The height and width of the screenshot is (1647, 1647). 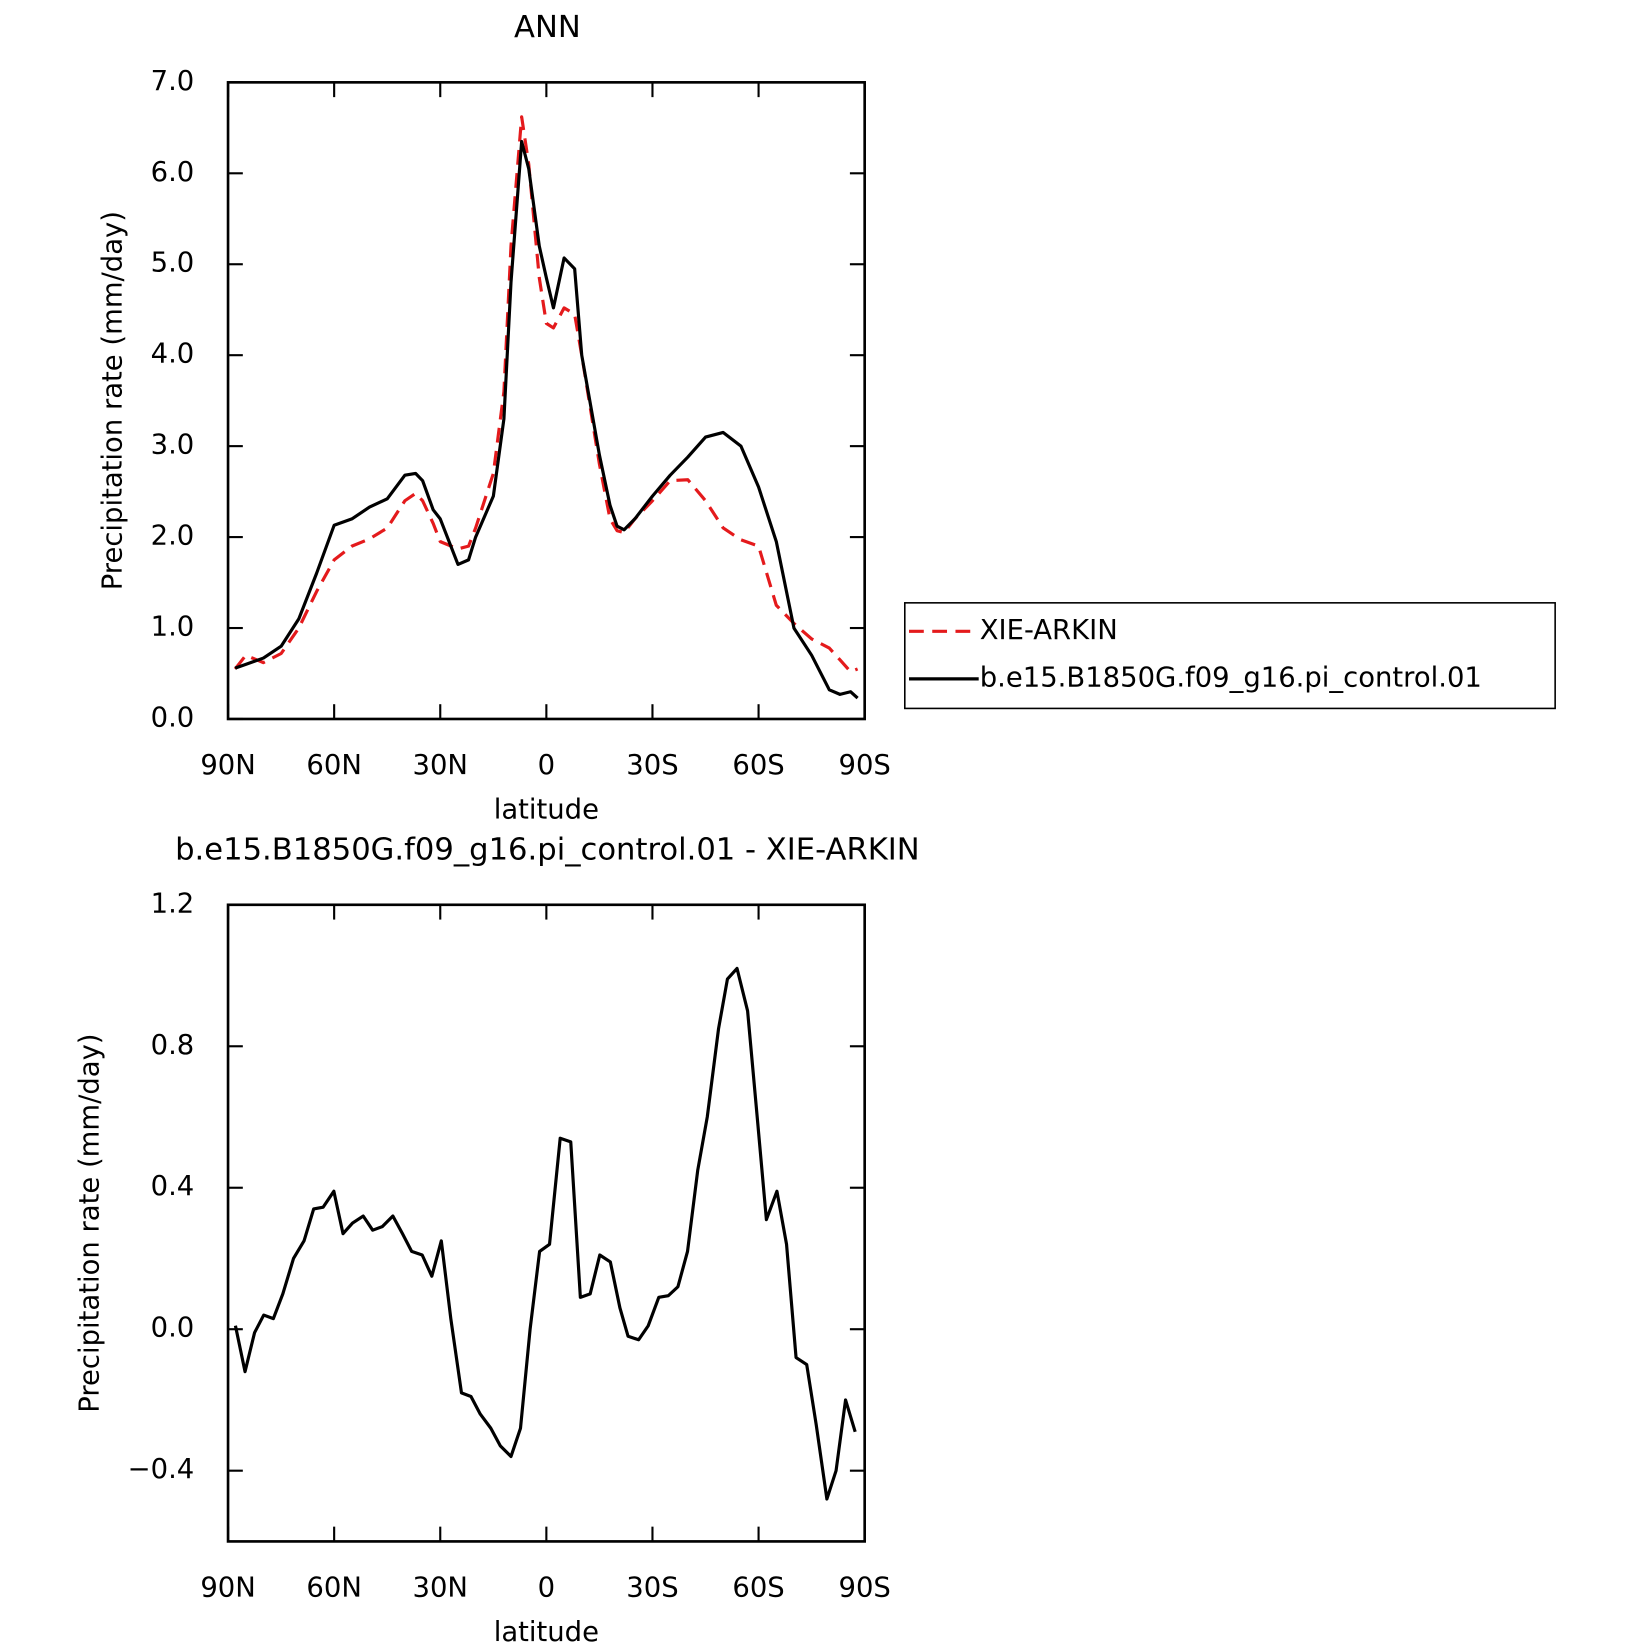 I want to click on y-tick-label: 7.0, so click(x=173, y=81).